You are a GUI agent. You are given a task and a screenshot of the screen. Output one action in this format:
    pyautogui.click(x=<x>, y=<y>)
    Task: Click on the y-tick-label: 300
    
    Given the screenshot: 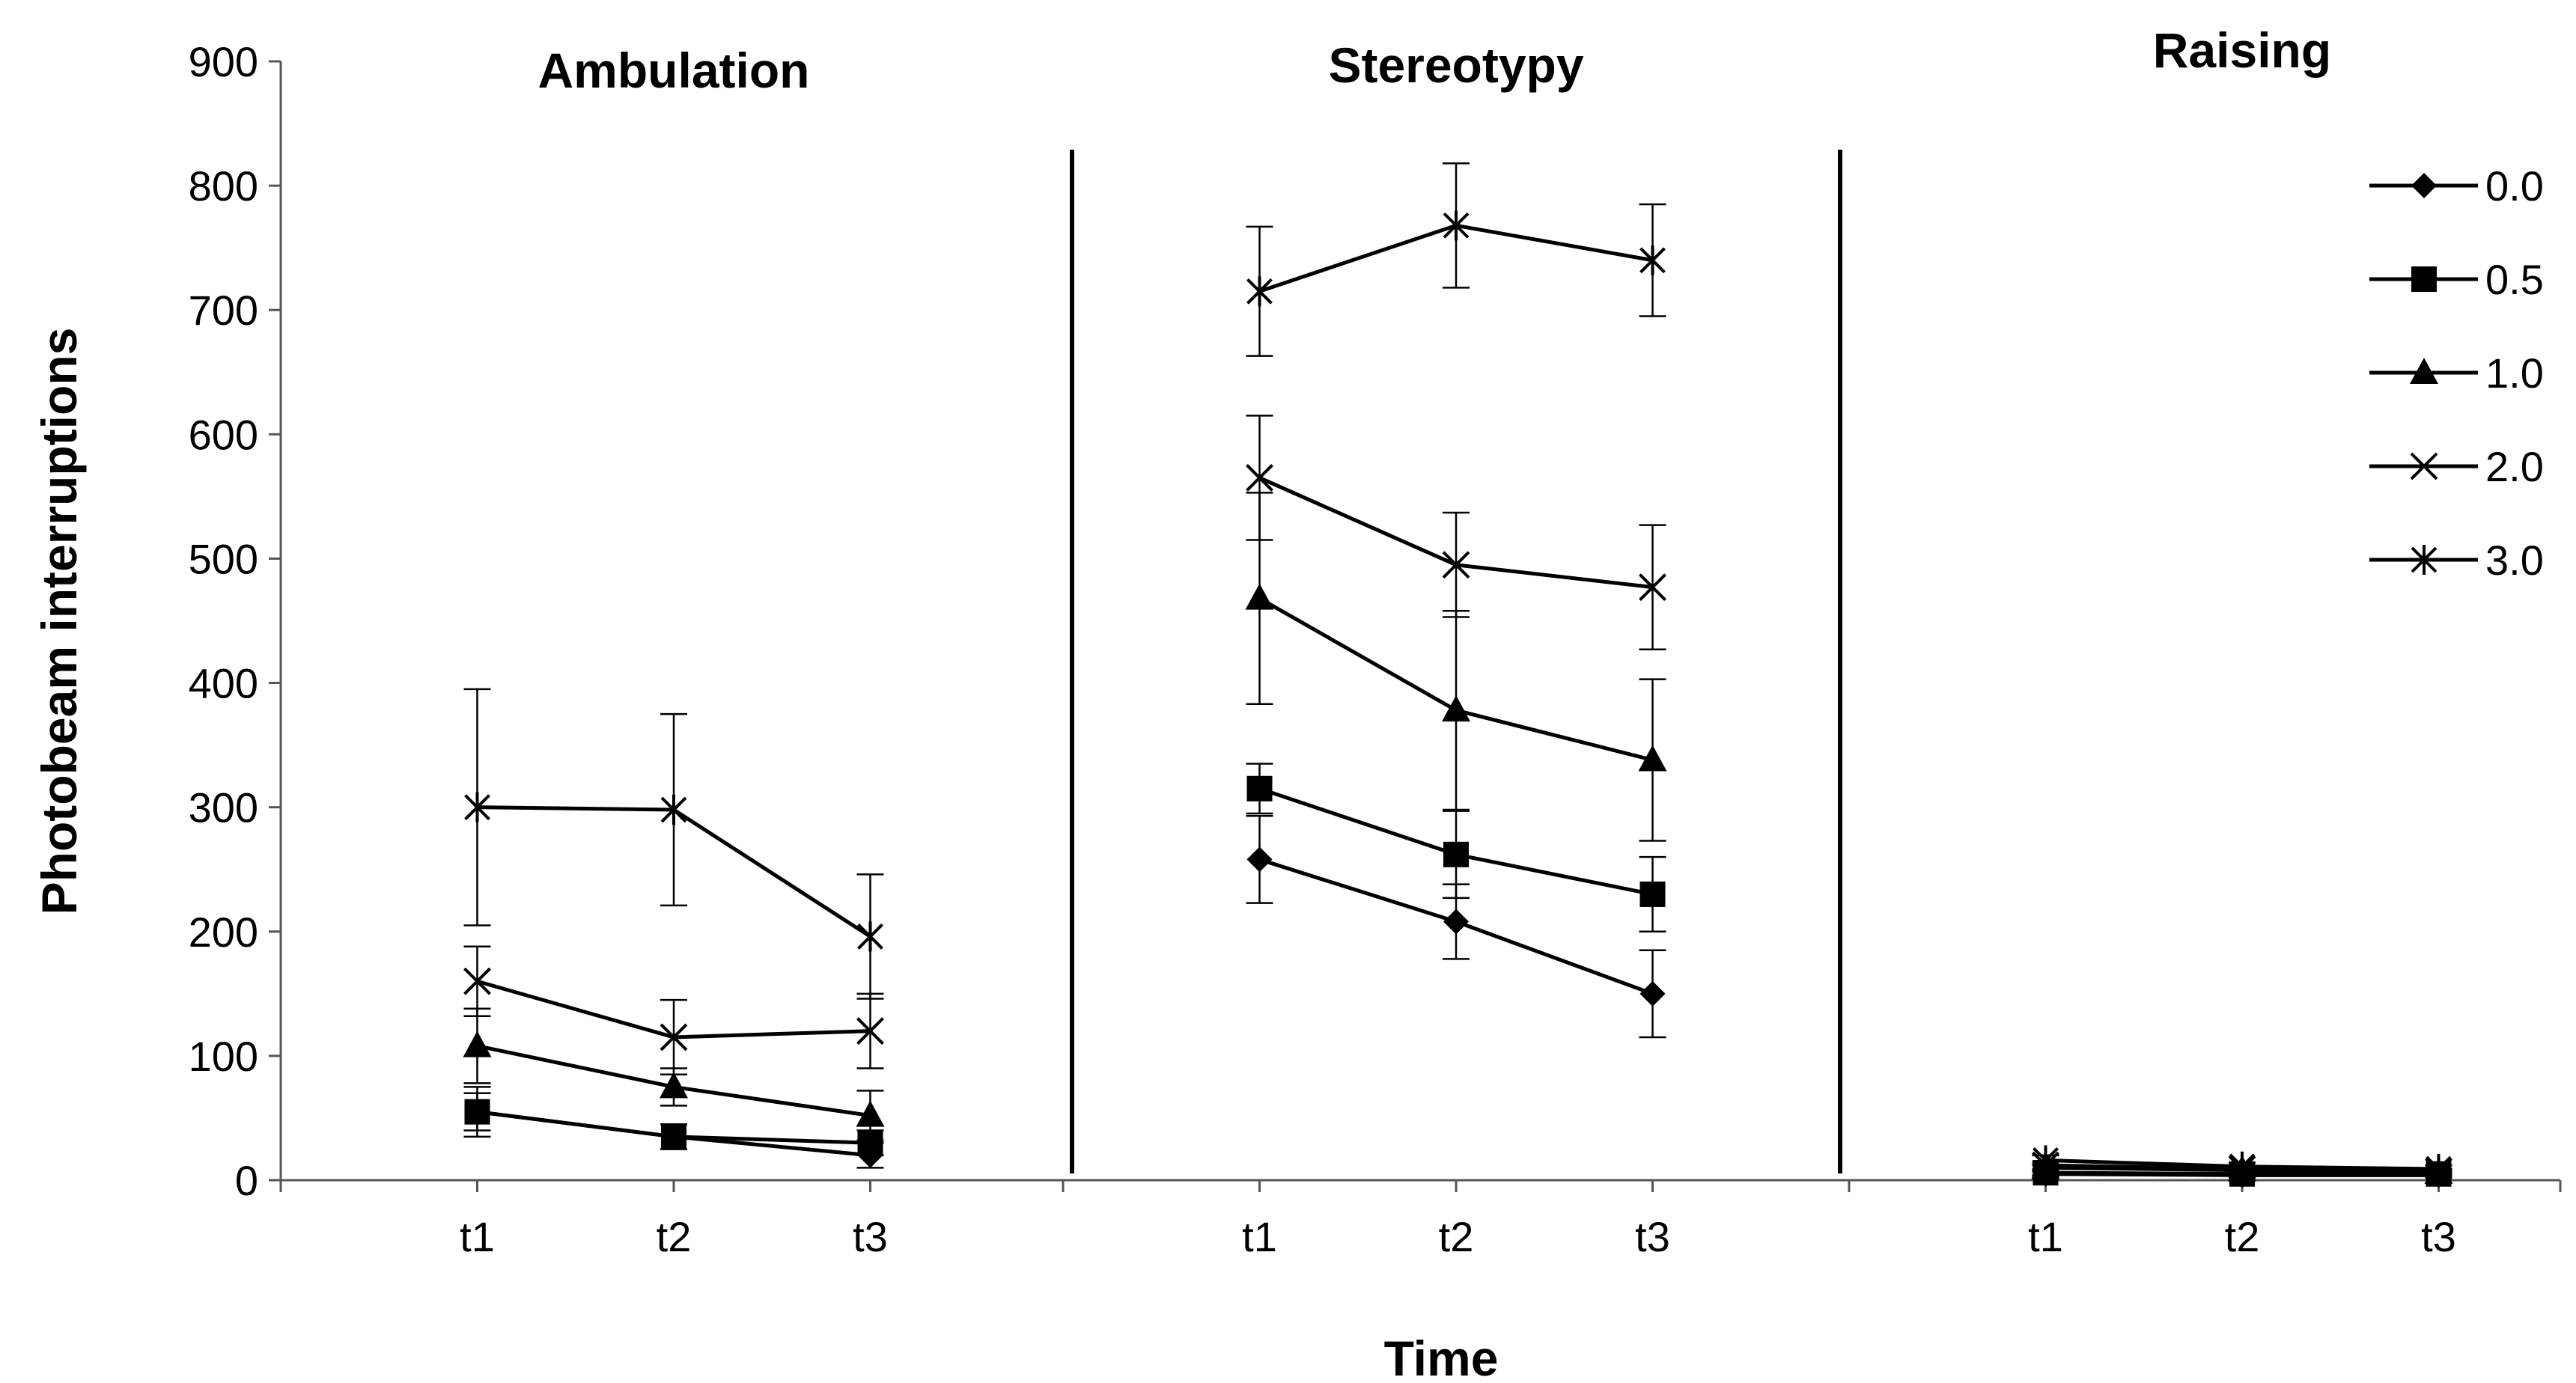 What is the action you would take?
    pyautogui.click(x=223, y=807)
    